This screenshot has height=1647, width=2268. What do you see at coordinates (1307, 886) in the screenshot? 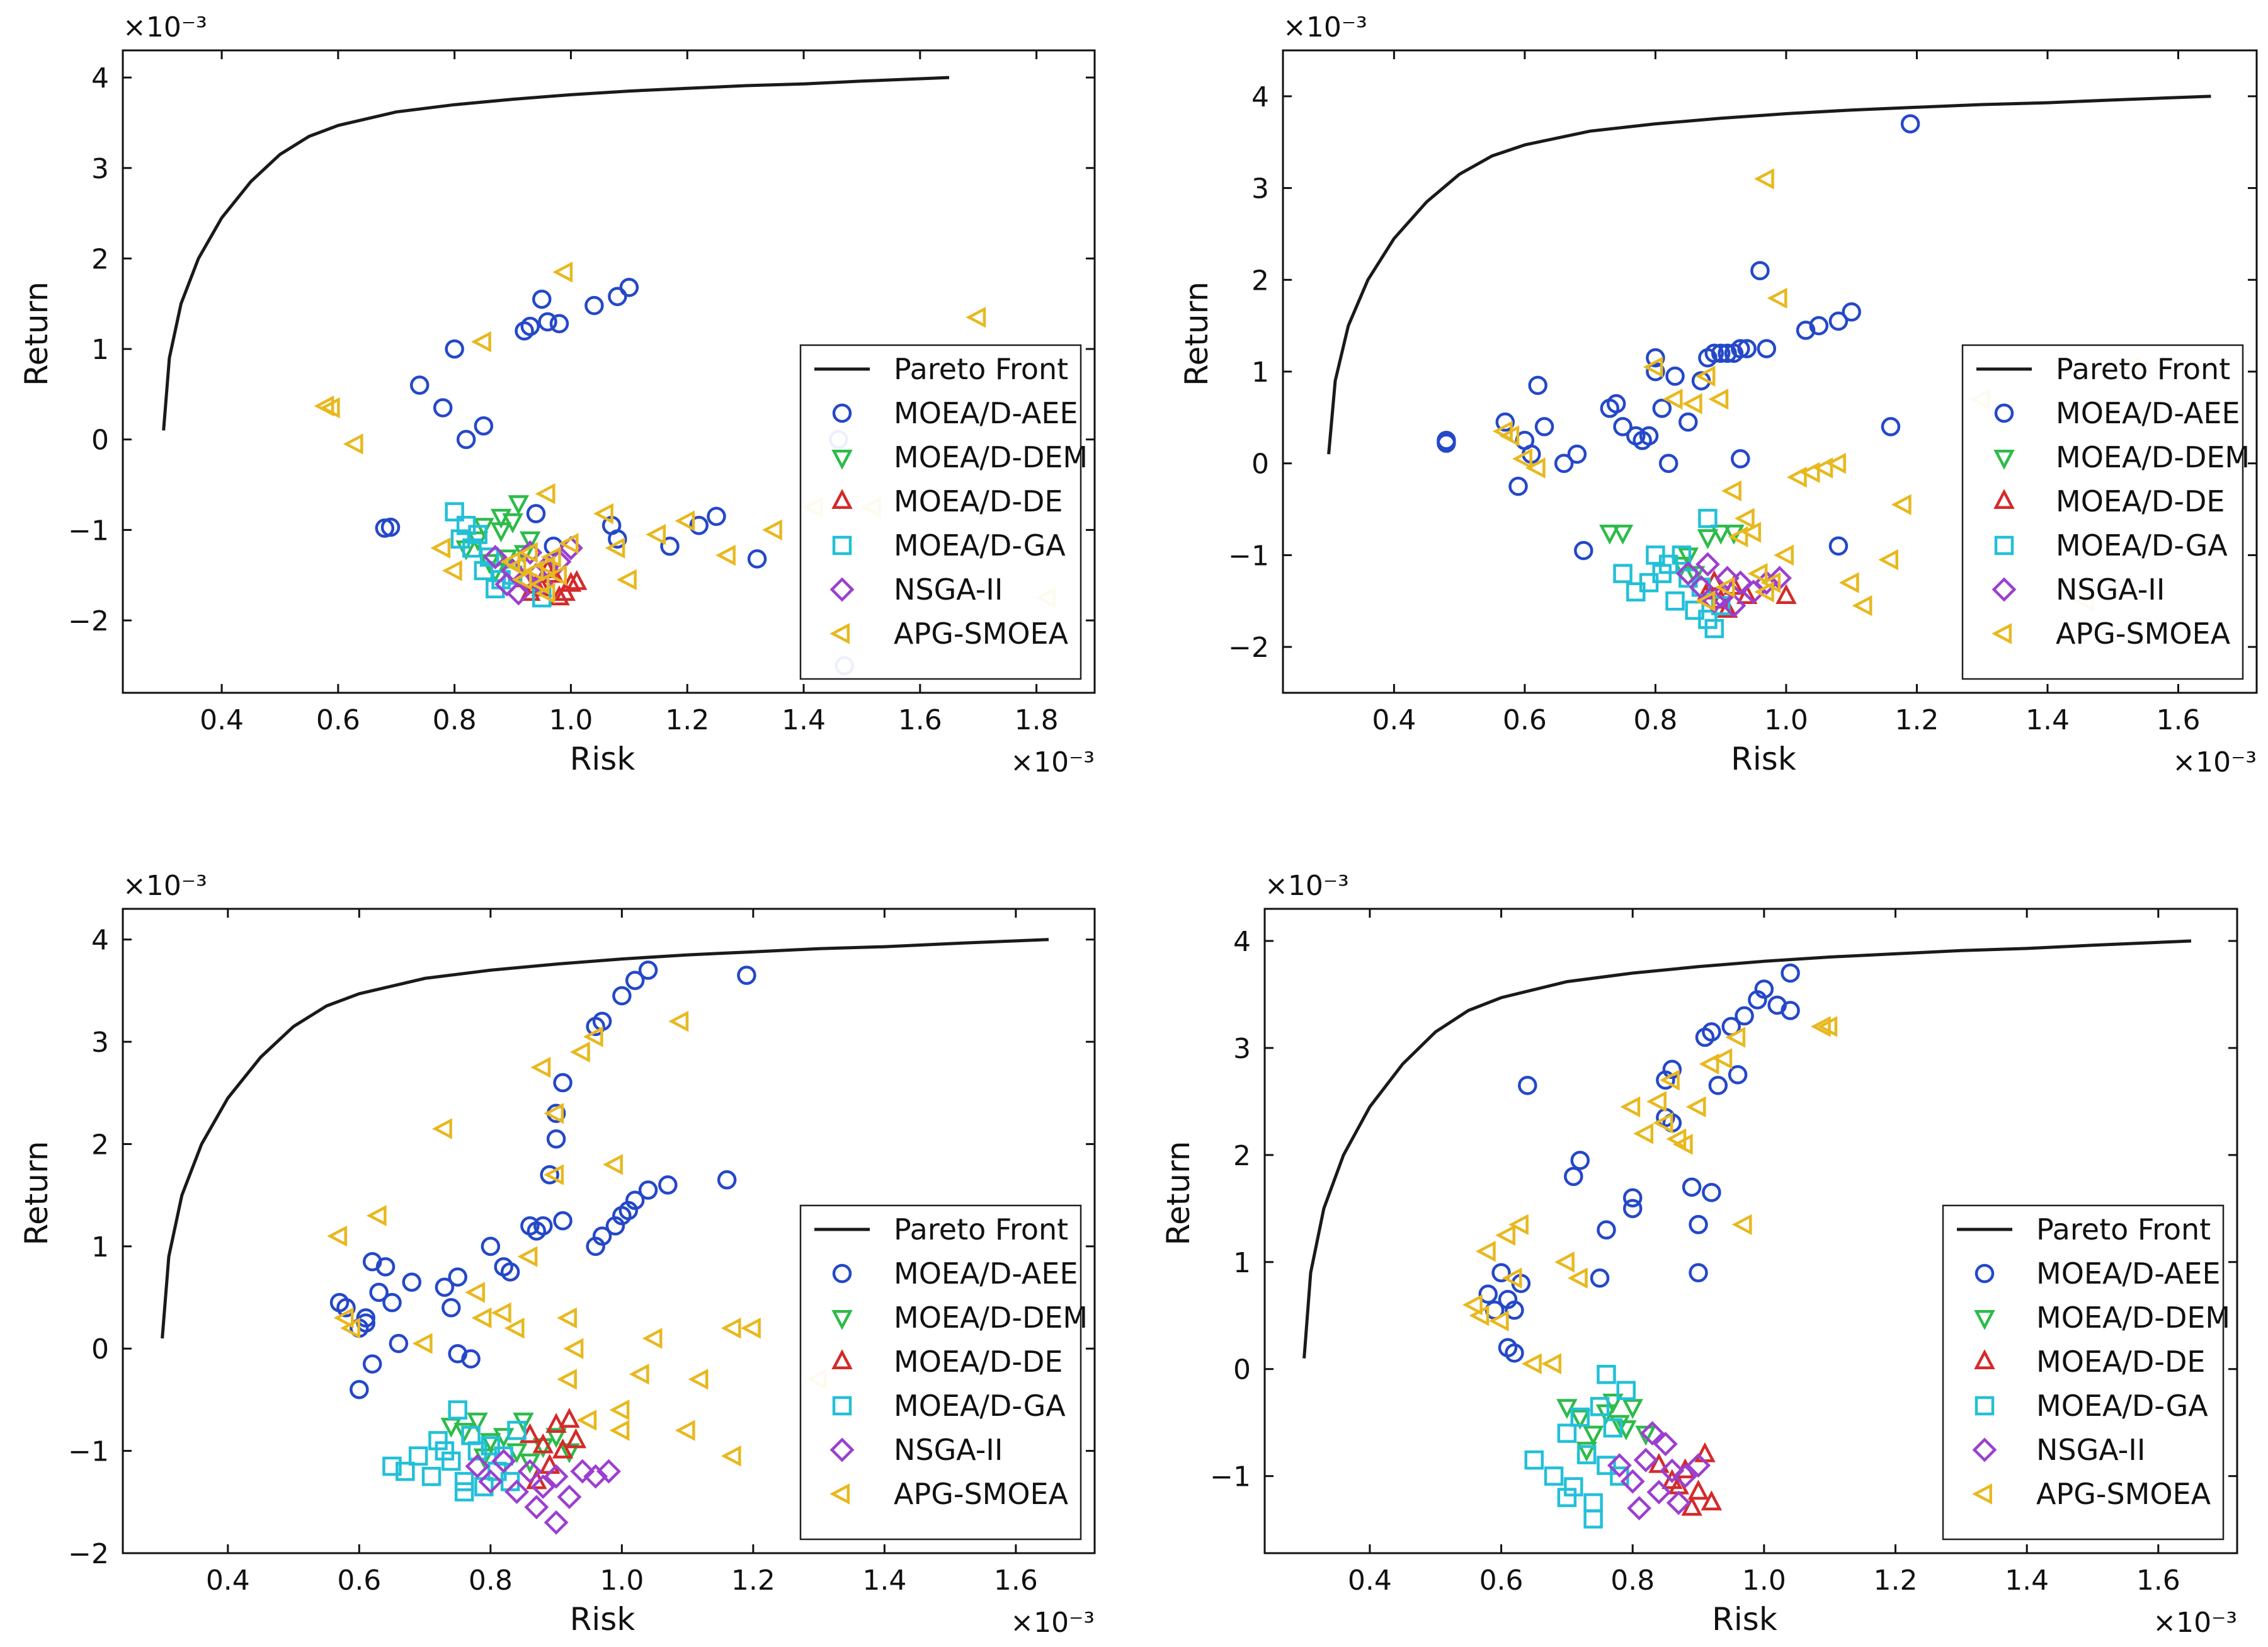
I see `y-axis-multiplier: ×10⁻³` at bounding box center [1307, 886].